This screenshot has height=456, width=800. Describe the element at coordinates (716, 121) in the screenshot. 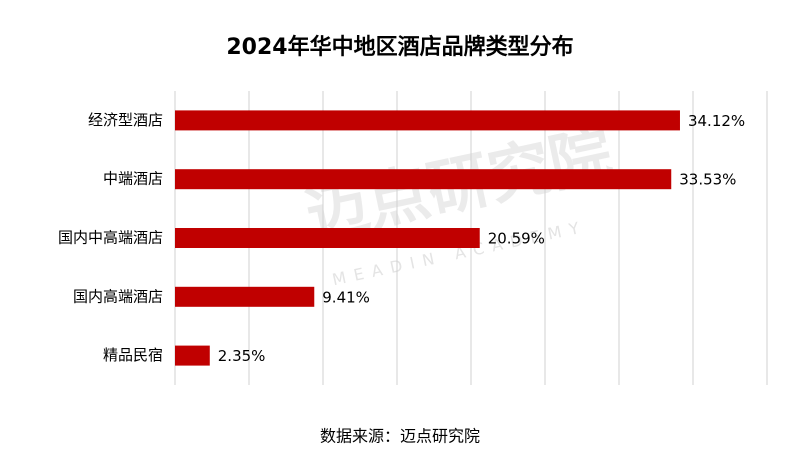

I see `value-label: 34.12%` at that location.